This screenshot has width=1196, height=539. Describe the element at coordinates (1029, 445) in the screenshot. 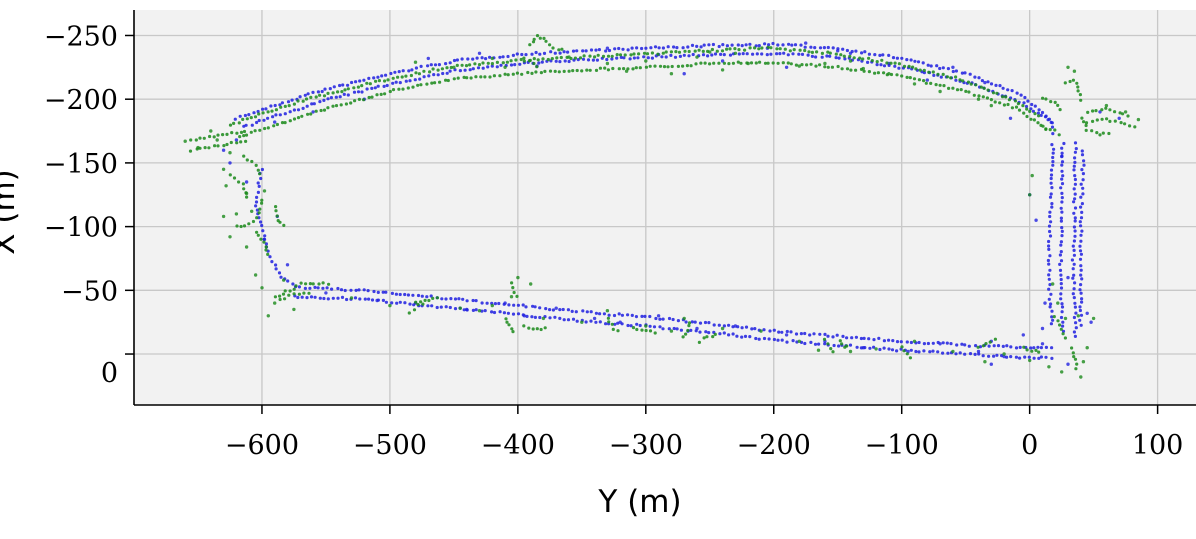

I see `x-tick-label: 0` at that location.